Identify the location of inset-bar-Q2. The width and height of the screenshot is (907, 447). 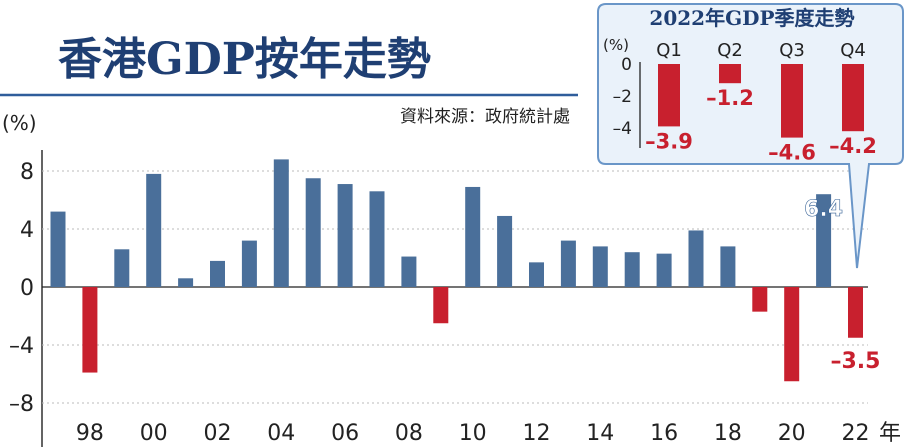
(730, 74).